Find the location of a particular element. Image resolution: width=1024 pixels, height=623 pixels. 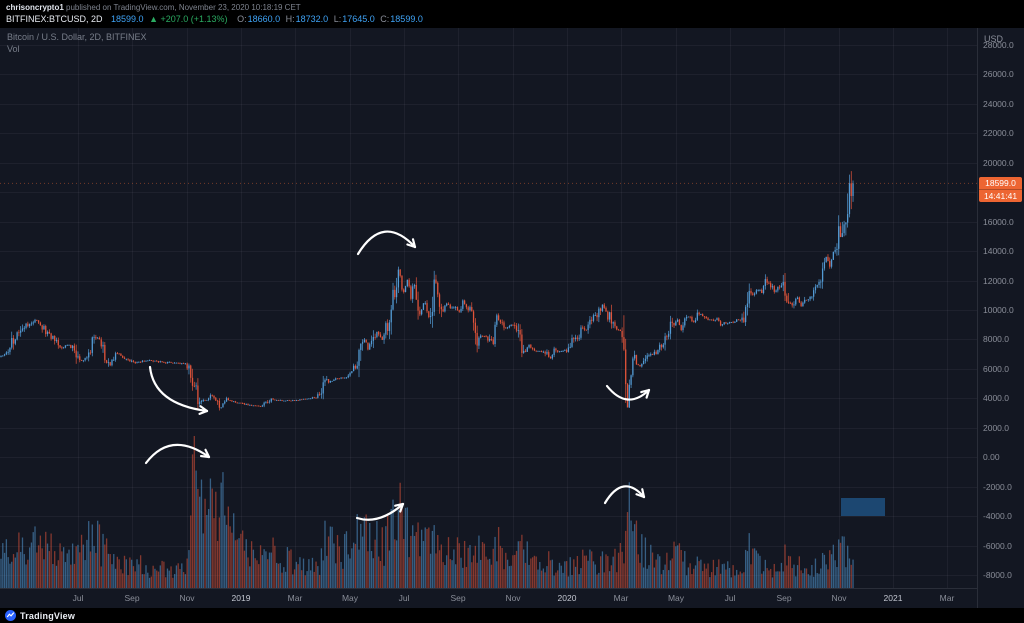

last-price-badge: 18599.0 14:41:41 is located at coordinates (1000, 190).